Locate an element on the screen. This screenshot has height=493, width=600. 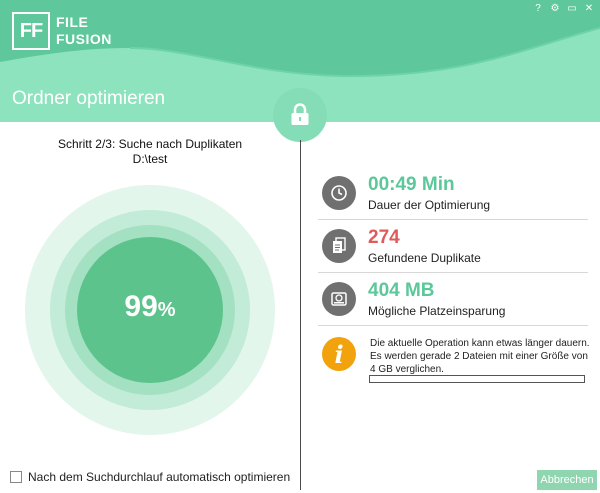
close-icon: ✕ is located at coordinates (589, 8).